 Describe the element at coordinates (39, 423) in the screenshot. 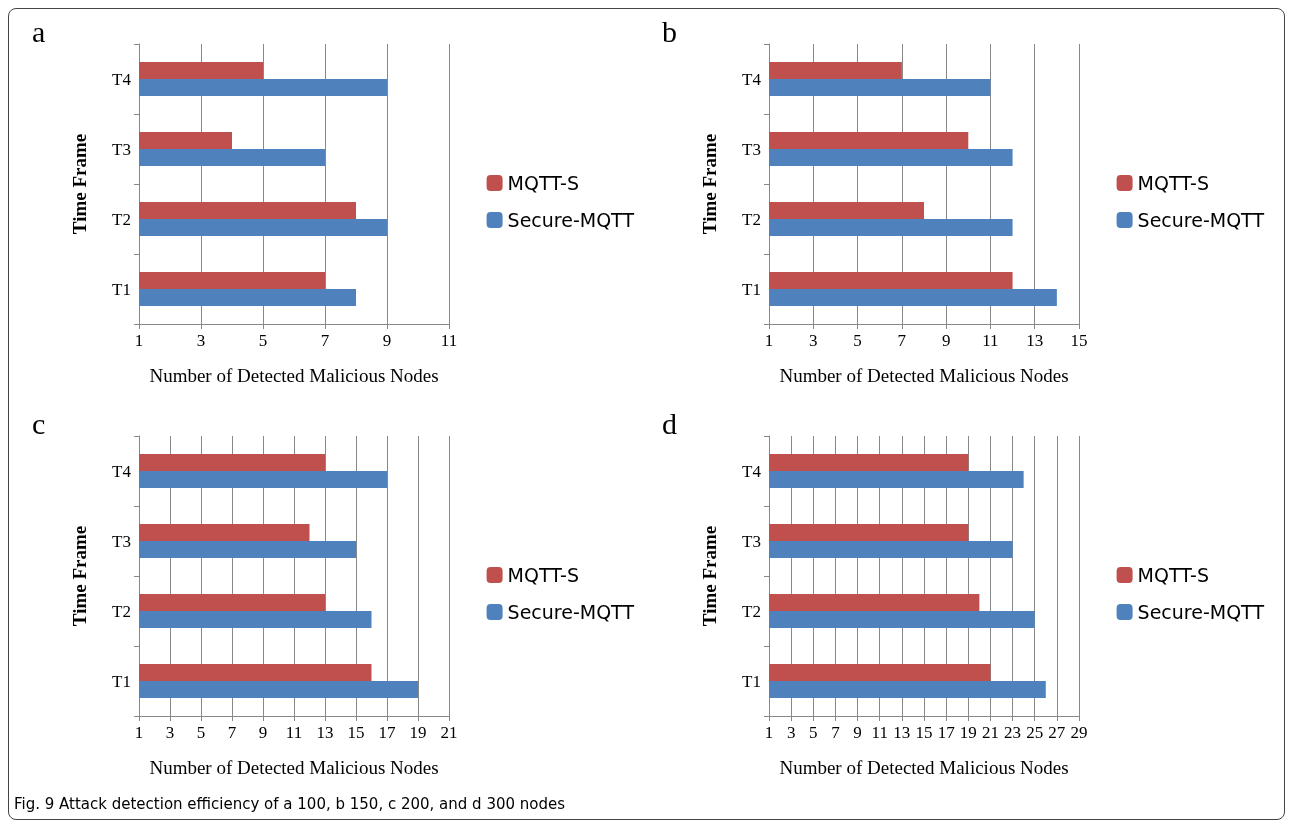

I see `chart-title: c` at that location.